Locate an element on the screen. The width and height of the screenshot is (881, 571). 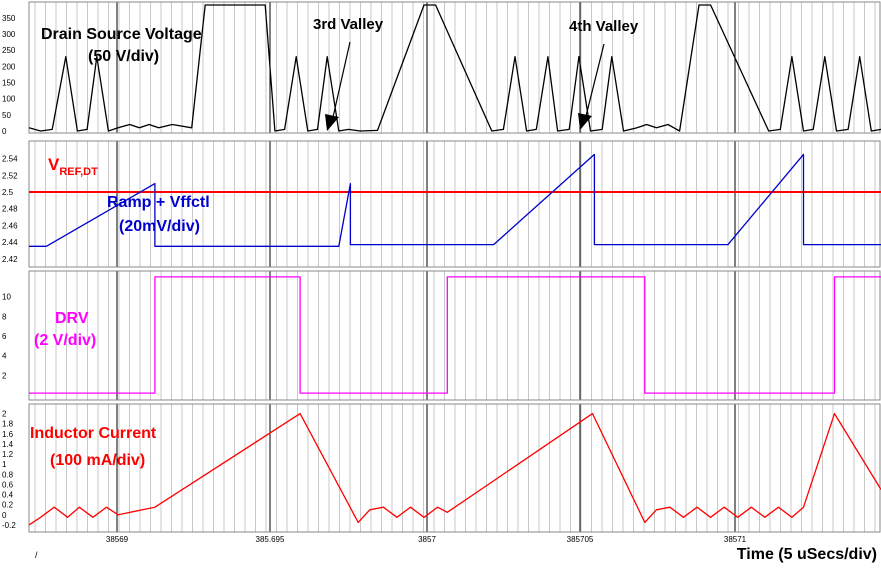
x-tick-label: 38569 is located at coordinates (117, 539).